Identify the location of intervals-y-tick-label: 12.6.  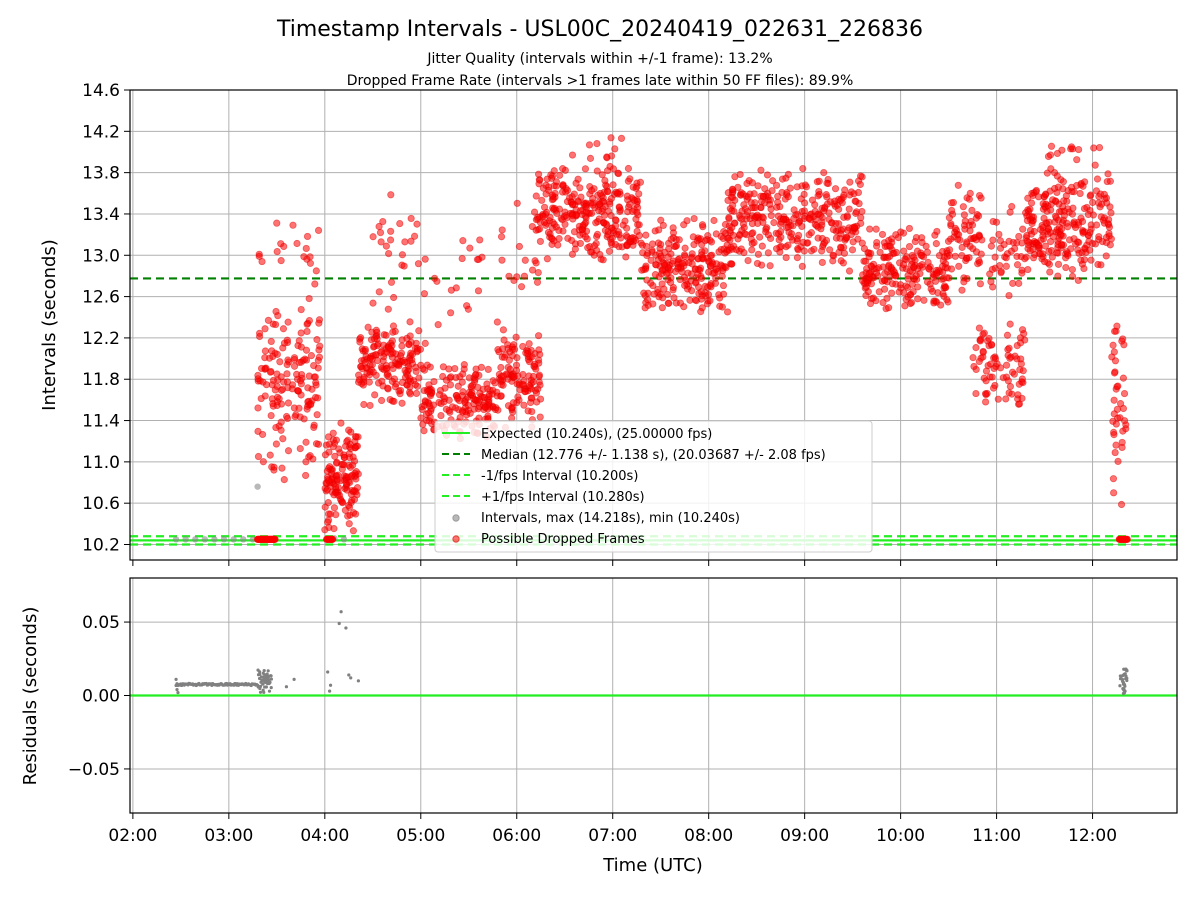
(101, 298).